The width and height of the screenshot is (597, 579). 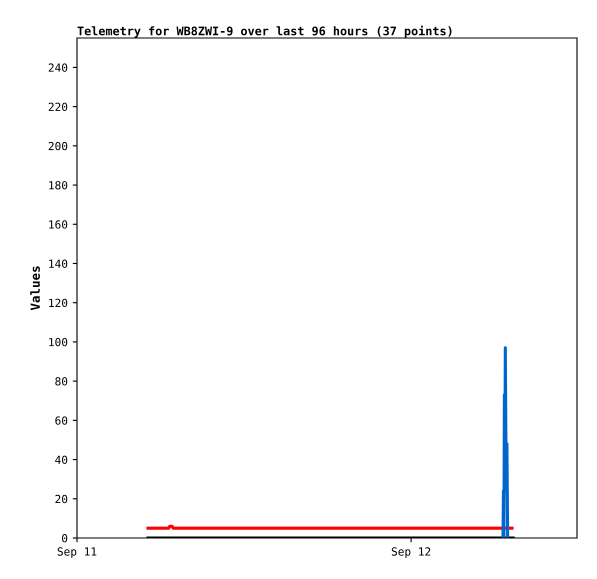 I want to click on y-tick-label: 20, so click(x=61, y=499).